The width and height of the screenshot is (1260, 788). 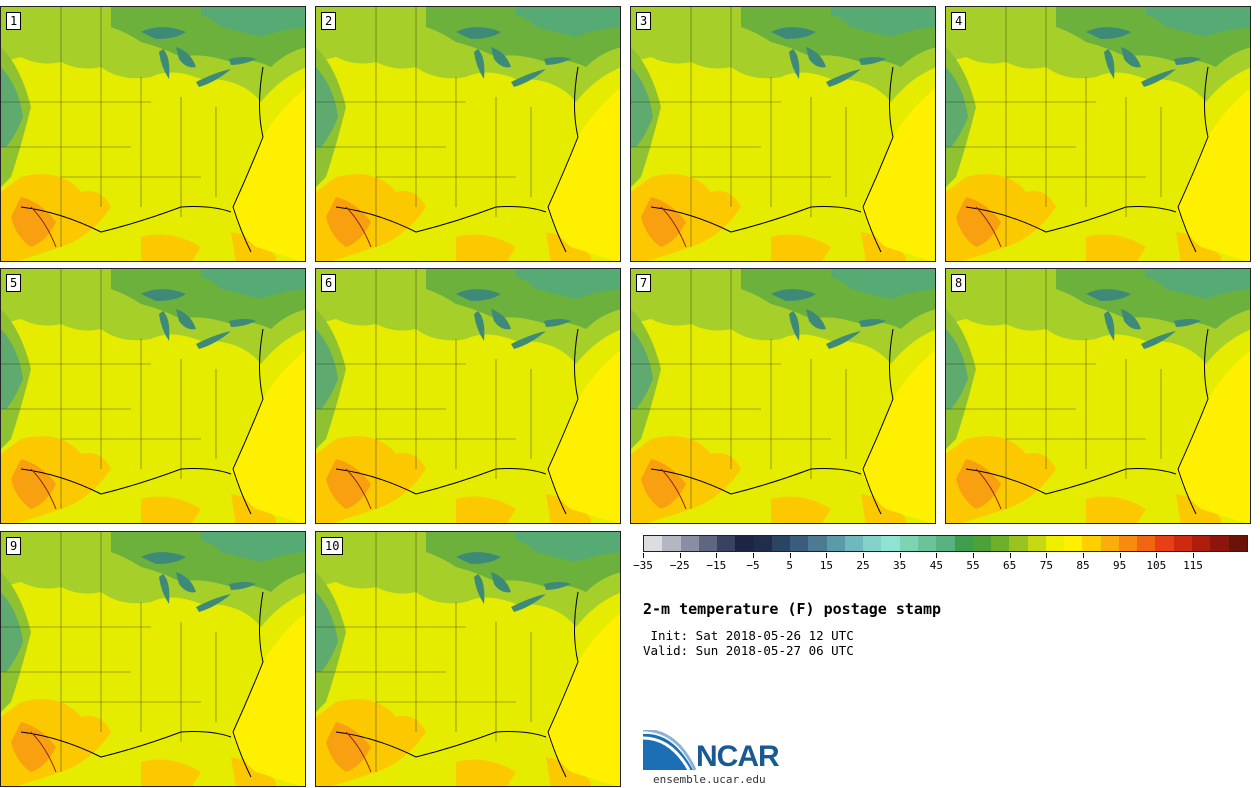 I want to click on ensemble-member-map: 8, so click(x=1098, y=396).